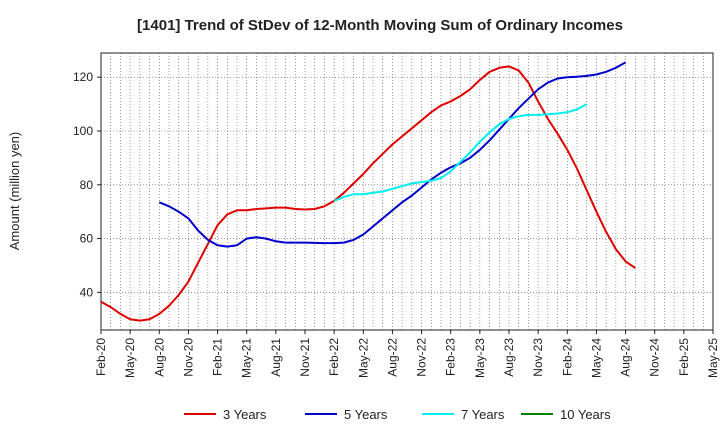  I want to click on x-tick-label: May-23, so click(480, 358).